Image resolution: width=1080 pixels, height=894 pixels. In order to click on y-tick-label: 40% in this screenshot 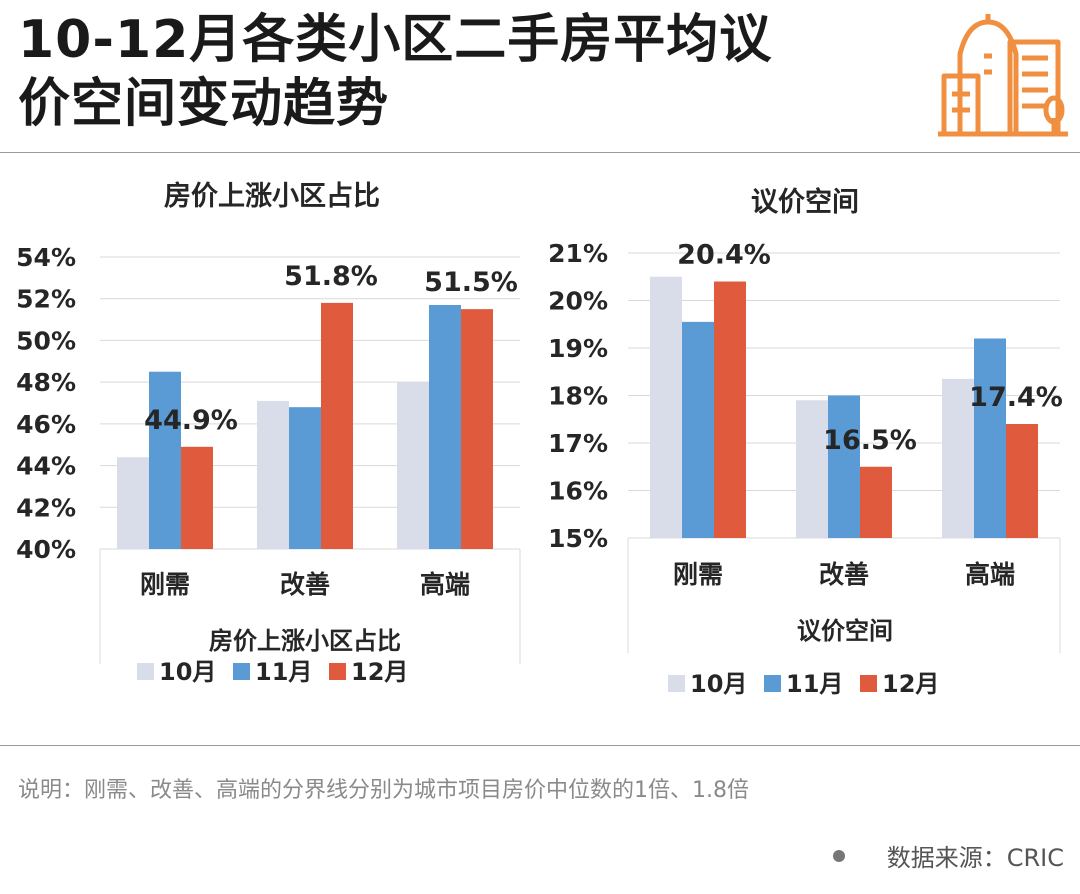, I will do `click(46, 549)`.